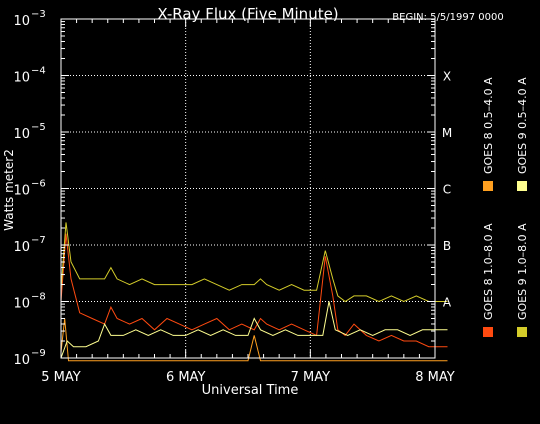 This screenshot has height=424, width=540. I want to click on x-tick-label: 7 MAY, so click(311, 377).